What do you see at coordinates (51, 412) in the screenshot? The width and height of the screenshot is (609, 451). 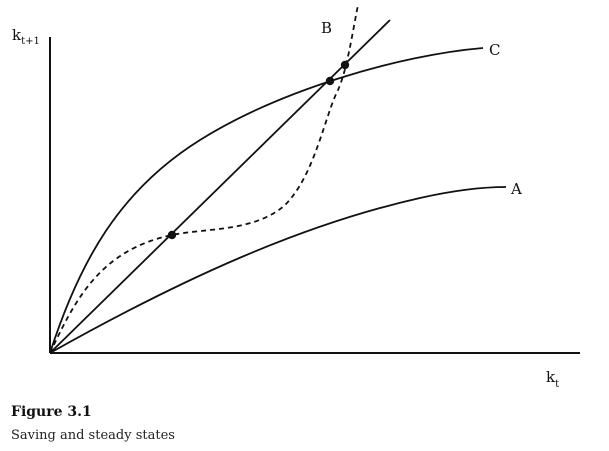 I see `figure-caption-title: Figure 3.1` at bounding box center [51, 412].